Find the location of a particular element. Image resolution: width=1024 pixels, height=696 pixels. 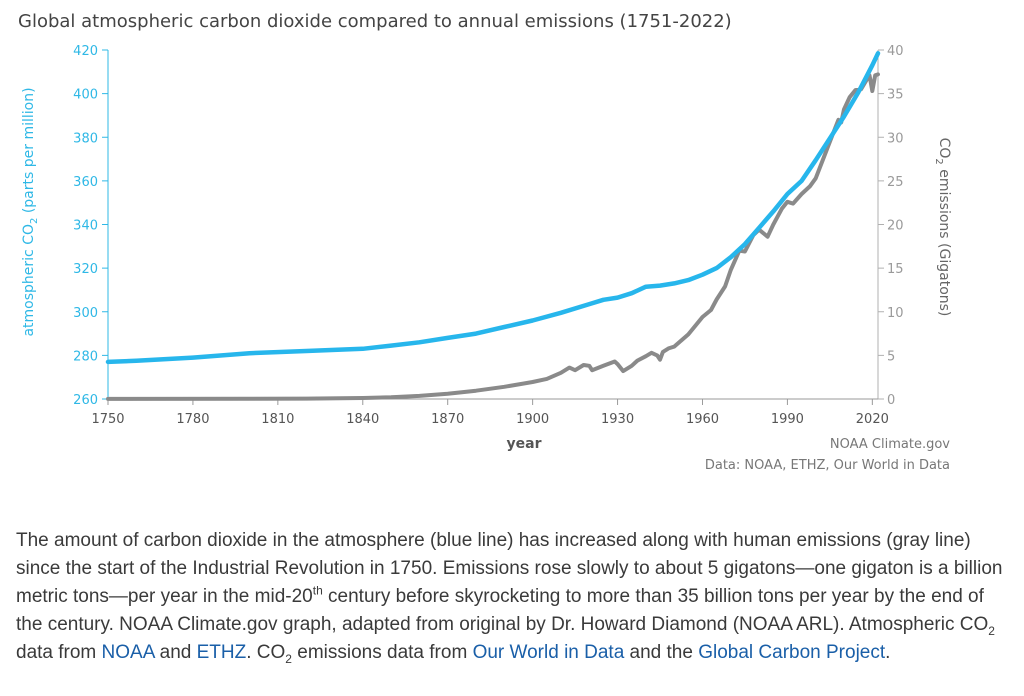

credit-data-sources: Data: NOAA, ETHZ, Our World in Data is located at coordinates (827, 465).